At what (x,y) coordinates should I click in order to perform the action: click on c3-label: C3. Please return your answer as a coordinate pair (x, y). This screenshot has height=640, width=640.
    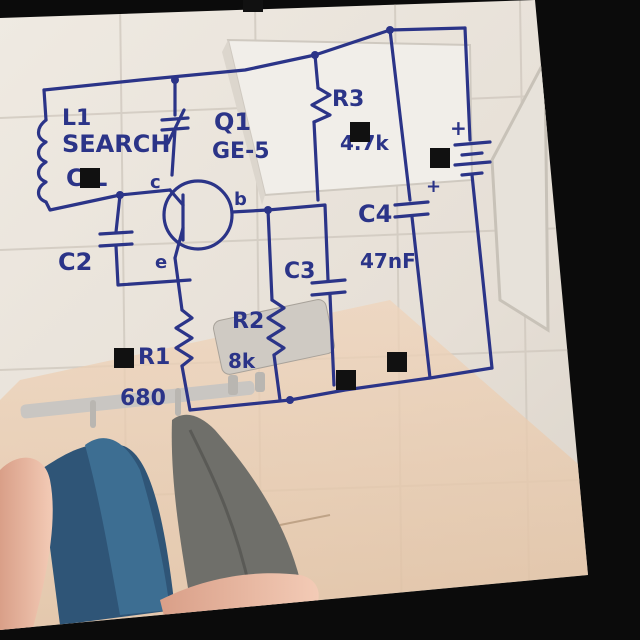
    Looking at the image, I should click on (299, 271).